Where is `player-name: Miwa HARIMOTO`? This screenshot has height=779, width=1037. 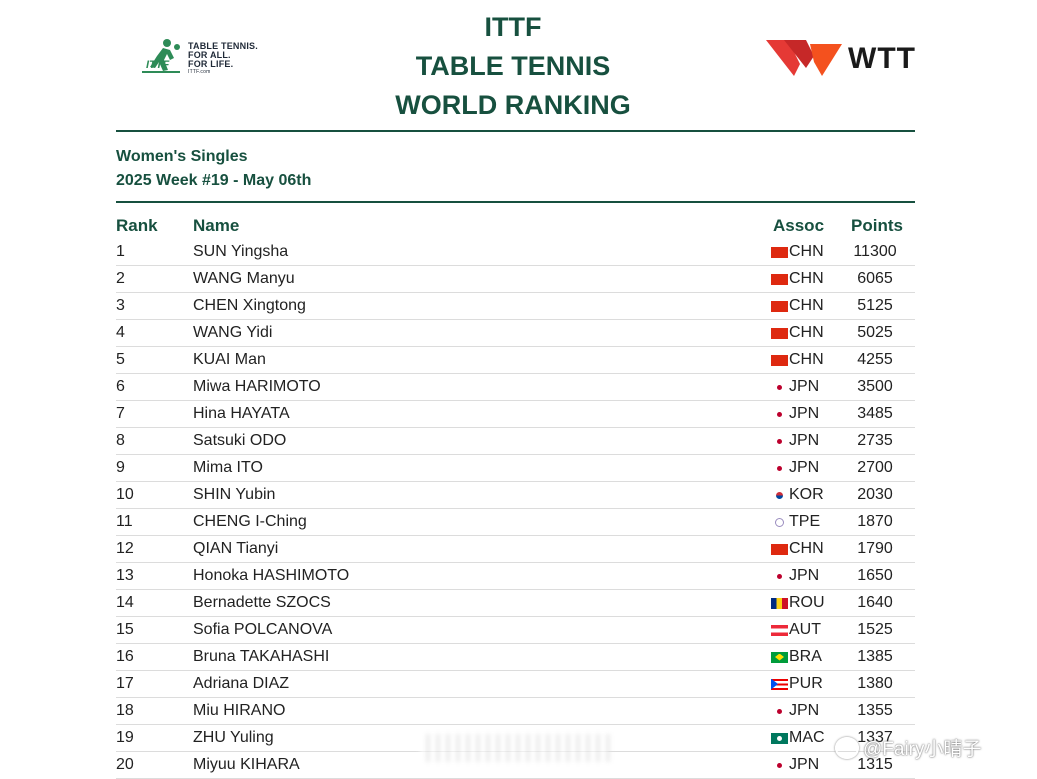 player-name: Miwa HARIMOTO is located at coordinates (257, 386).